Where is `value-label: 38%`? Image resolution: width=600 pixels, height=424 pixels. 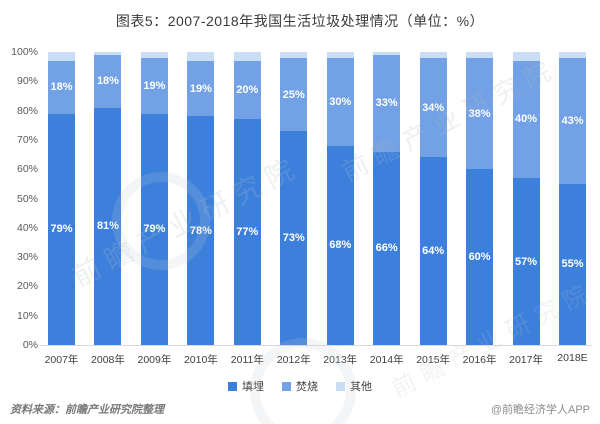 value-label: 38% is located at coordinates (479, 113).